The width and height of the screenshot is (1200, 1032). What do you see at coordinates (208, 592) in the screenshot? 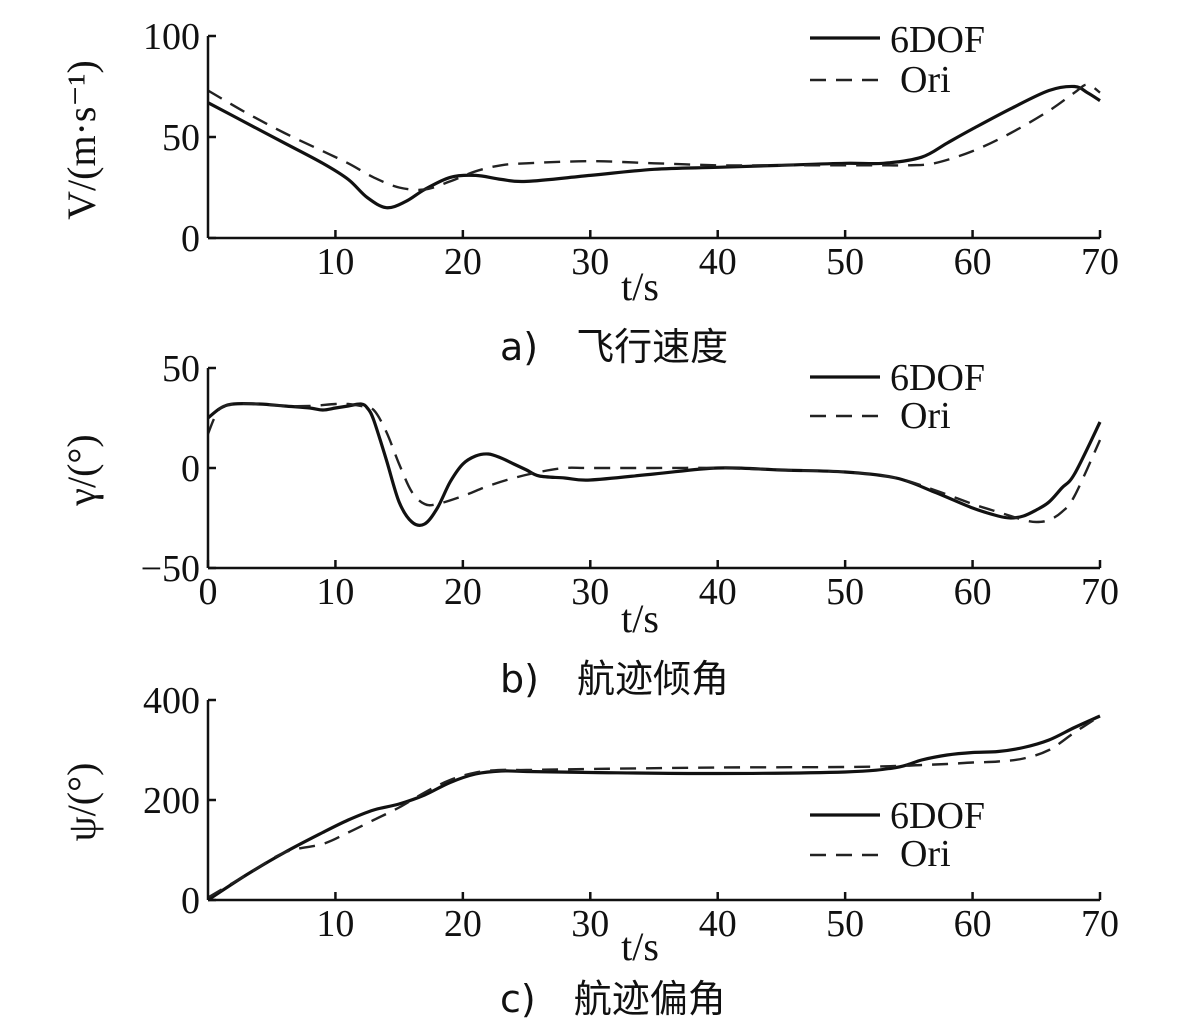
I see `x-tick-label: 0` at bounding box center [208, 592].